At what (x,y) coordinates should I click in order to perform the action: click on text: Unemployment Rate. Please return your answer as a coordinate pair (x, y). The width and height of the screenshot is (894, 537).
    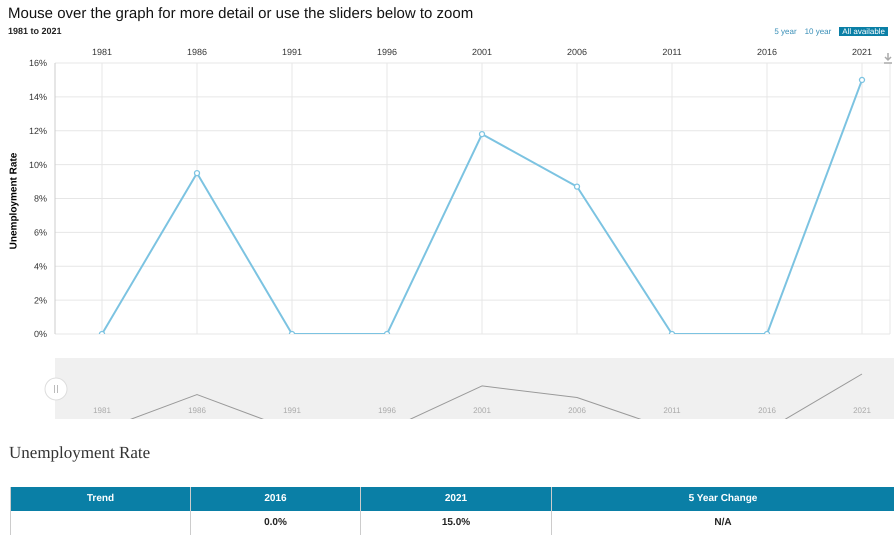
    Looking at the image, I should click on (79, 453).